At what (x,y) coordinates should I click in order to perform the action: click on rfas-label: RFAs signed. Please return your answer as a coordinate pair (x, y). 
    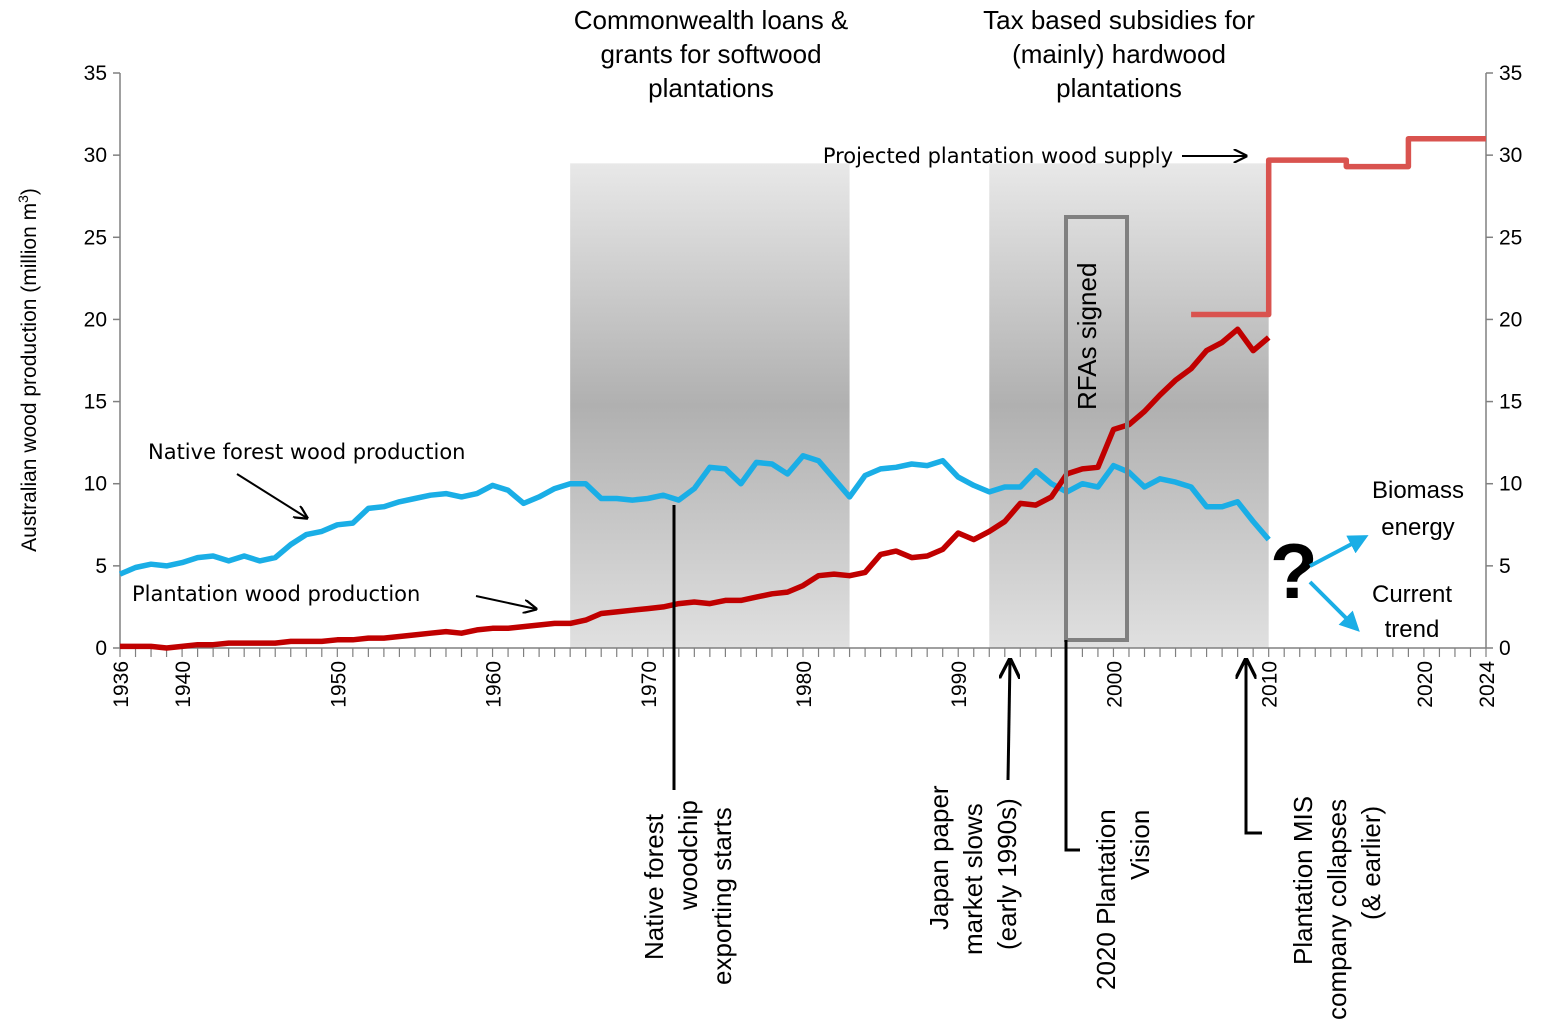
    Looking at the image, I should click on (1087, 336).